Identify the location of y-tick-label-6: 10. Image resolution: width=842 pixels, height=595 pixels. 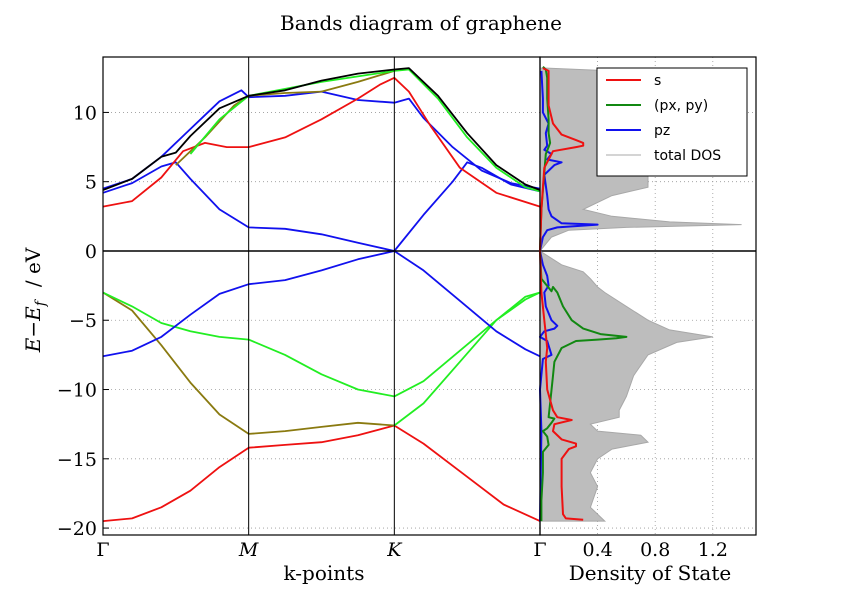
(85, 113).